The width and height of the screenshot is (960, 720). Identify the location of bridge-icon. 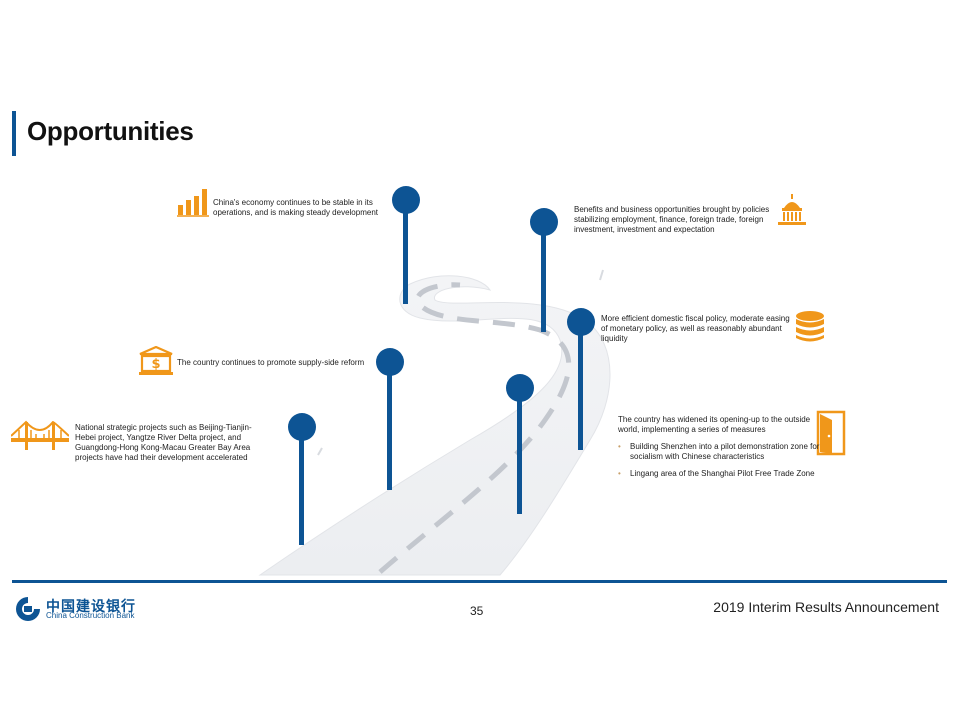
(40, 435).